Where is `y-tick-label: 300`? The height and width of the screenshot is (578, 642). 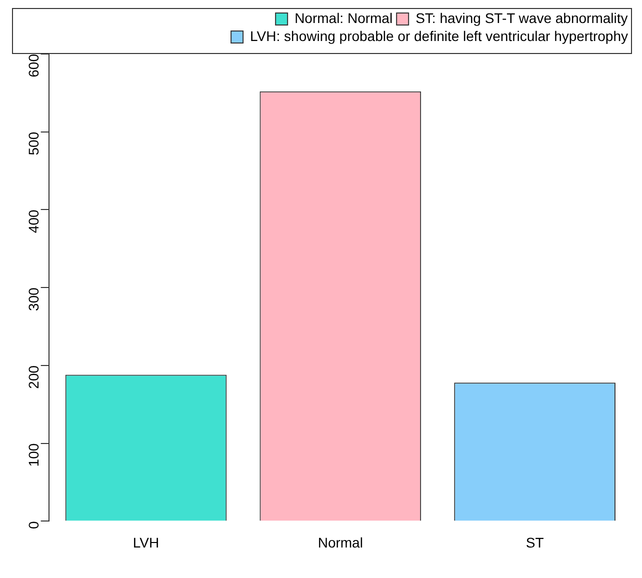
y-tick-label: 300 is located at coordinates (34, 299).